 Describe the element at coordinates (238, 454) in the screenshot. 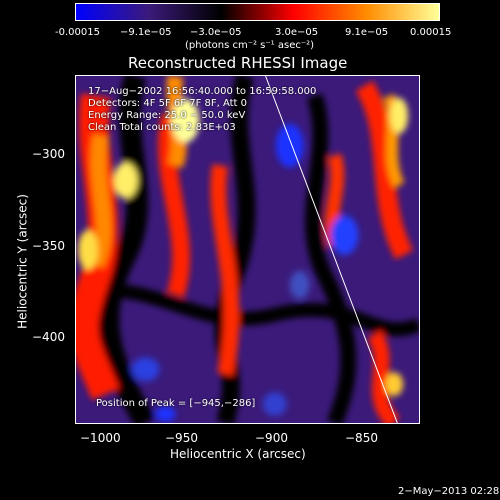

I see `x-axis-label: Heliocentric X (arcsec)` at that location.